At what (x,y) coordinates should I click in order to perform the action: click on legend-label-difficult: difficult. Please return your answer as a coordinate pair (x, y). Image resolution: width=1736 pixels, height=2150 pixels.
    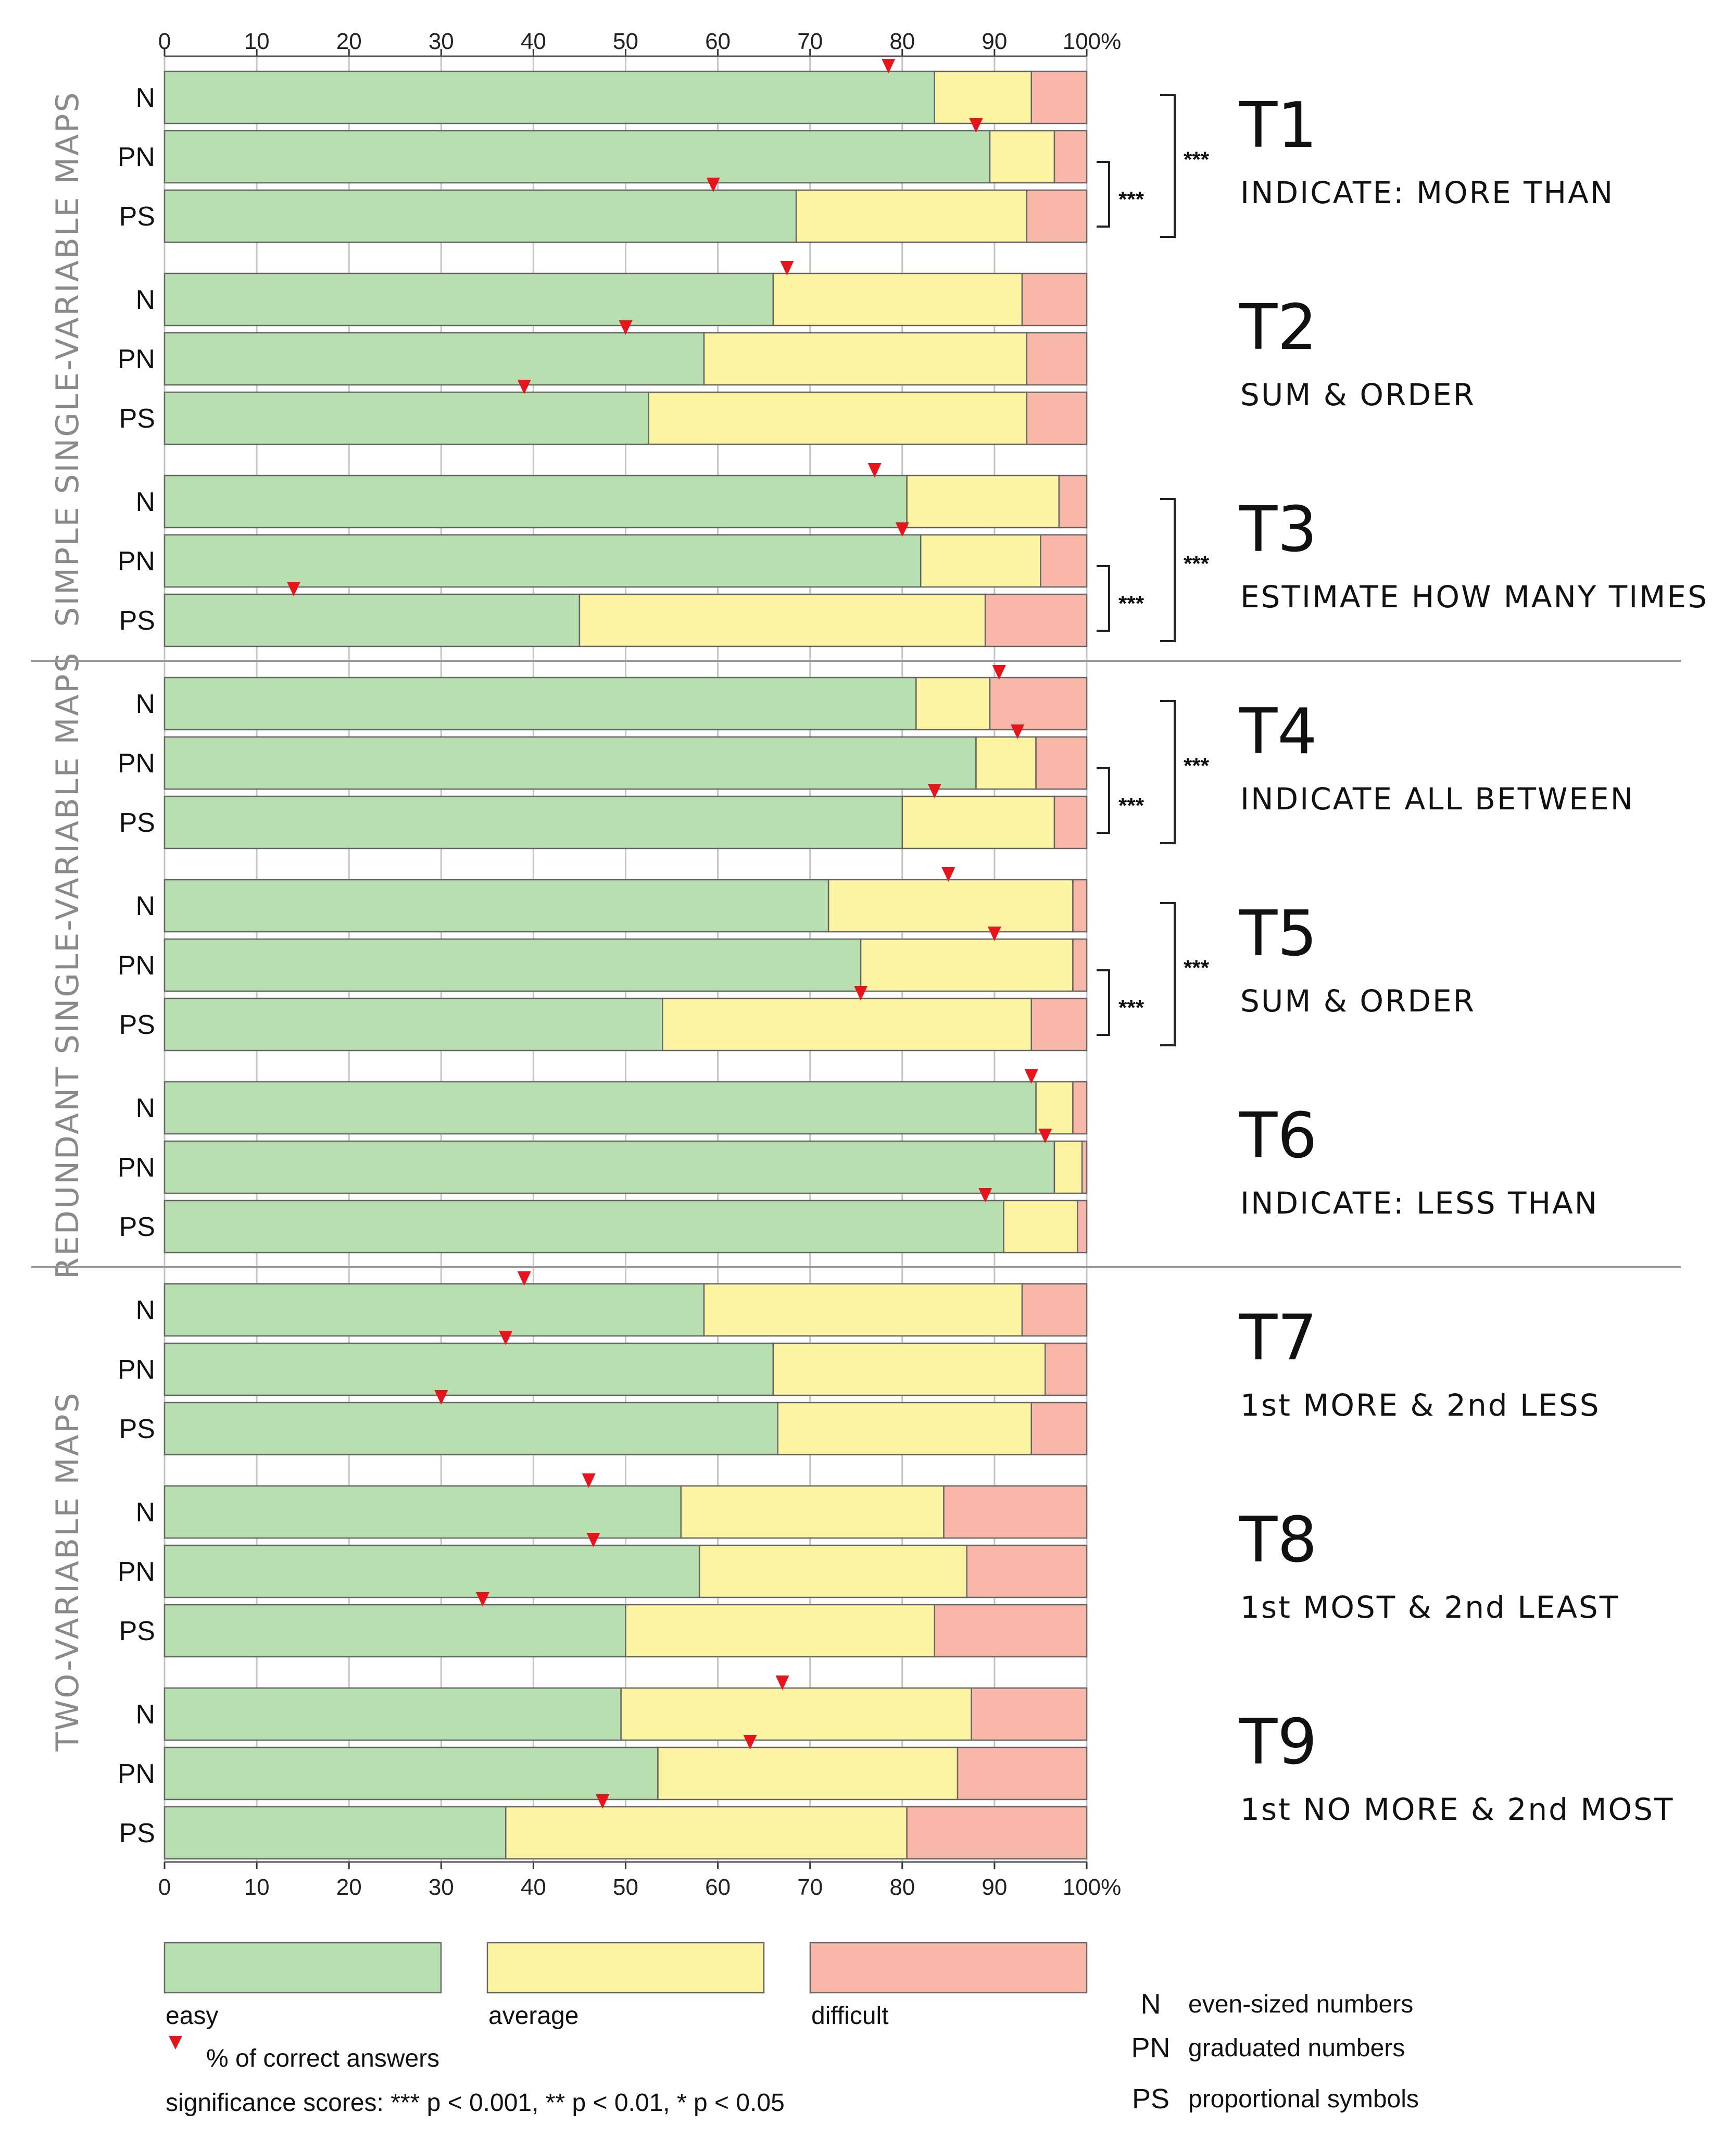
    Looking at the image, I should click on (850, 2016).